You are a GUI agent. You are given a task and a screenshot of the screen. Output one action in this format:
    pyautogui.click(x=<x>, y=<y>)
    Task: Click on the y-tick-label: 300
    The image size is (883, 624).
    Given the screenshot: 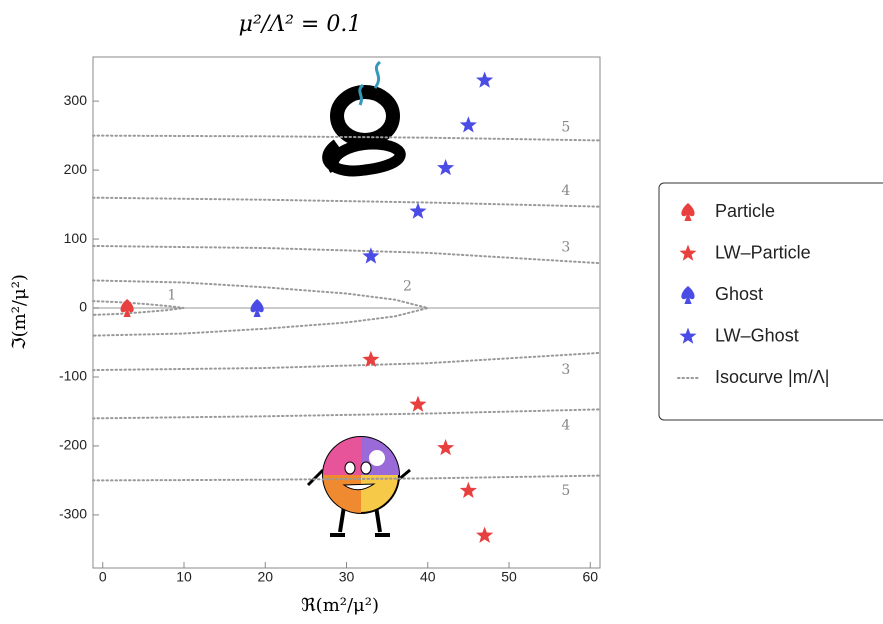 What is the action you would take?
    pyautogui.click(x=76, y=100)
    